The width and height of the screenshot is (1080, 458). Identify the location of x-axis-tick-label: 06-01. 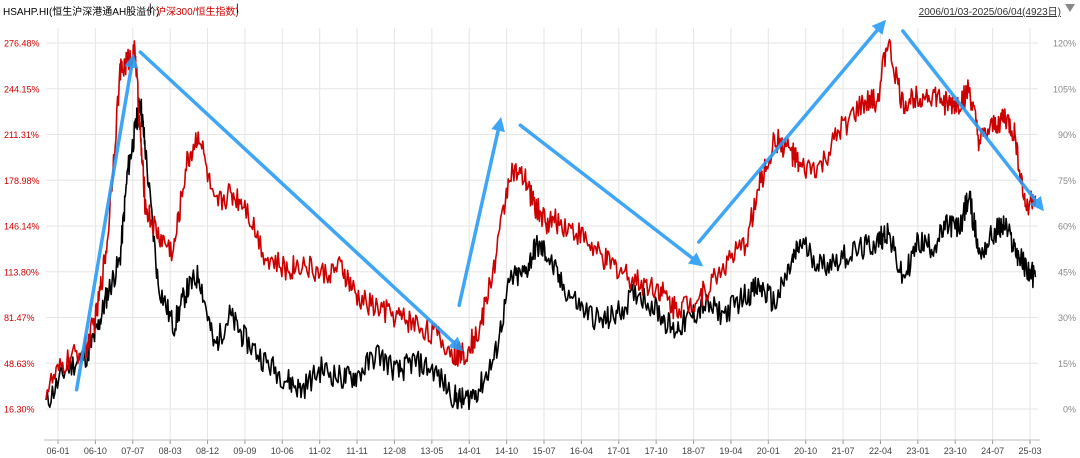
(57, 451).